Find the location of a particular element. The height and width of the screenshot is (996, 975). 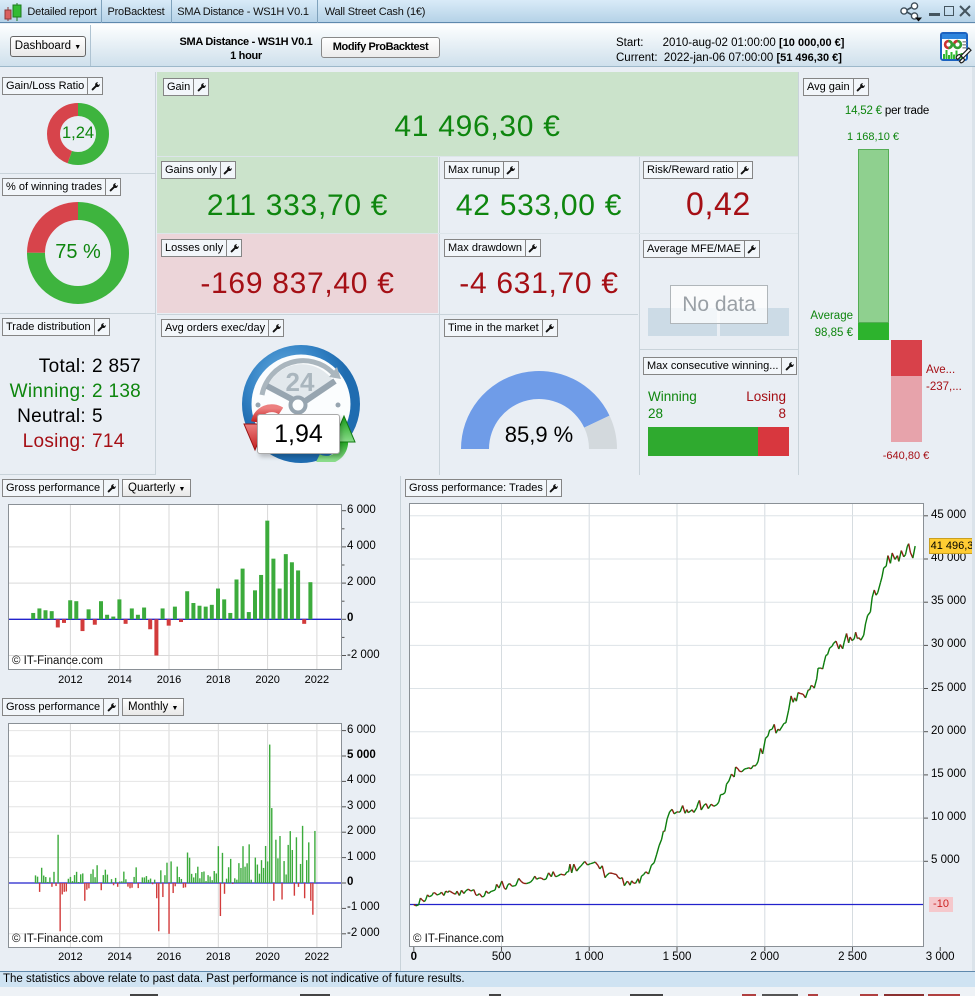

svg-text: 24 is located at coordinates (300, 382).